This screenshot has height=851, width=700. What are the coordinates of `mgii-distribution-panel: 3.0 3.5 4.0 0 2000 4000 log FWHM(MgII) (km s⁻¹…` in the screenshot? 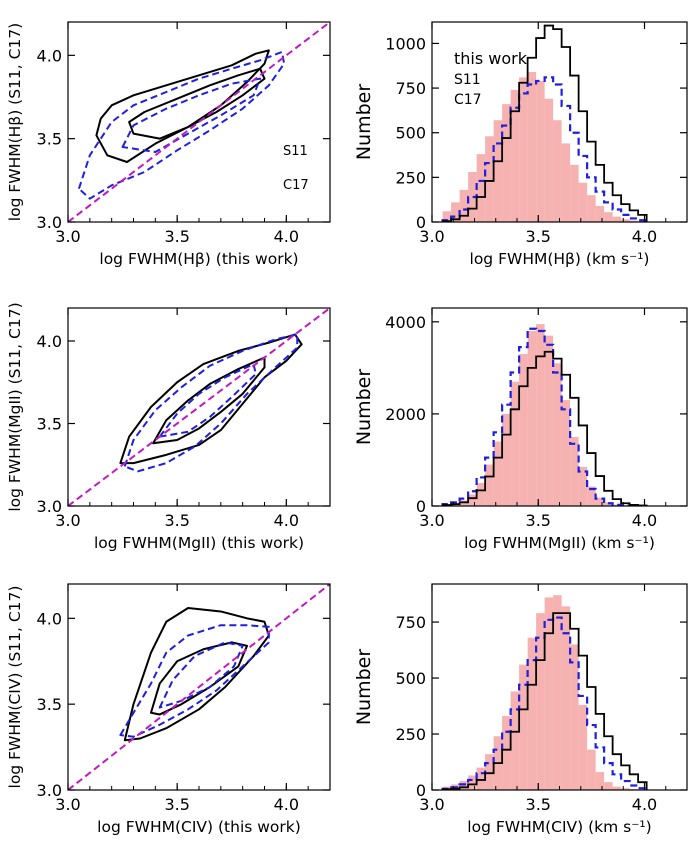 It's located at (520, 429).